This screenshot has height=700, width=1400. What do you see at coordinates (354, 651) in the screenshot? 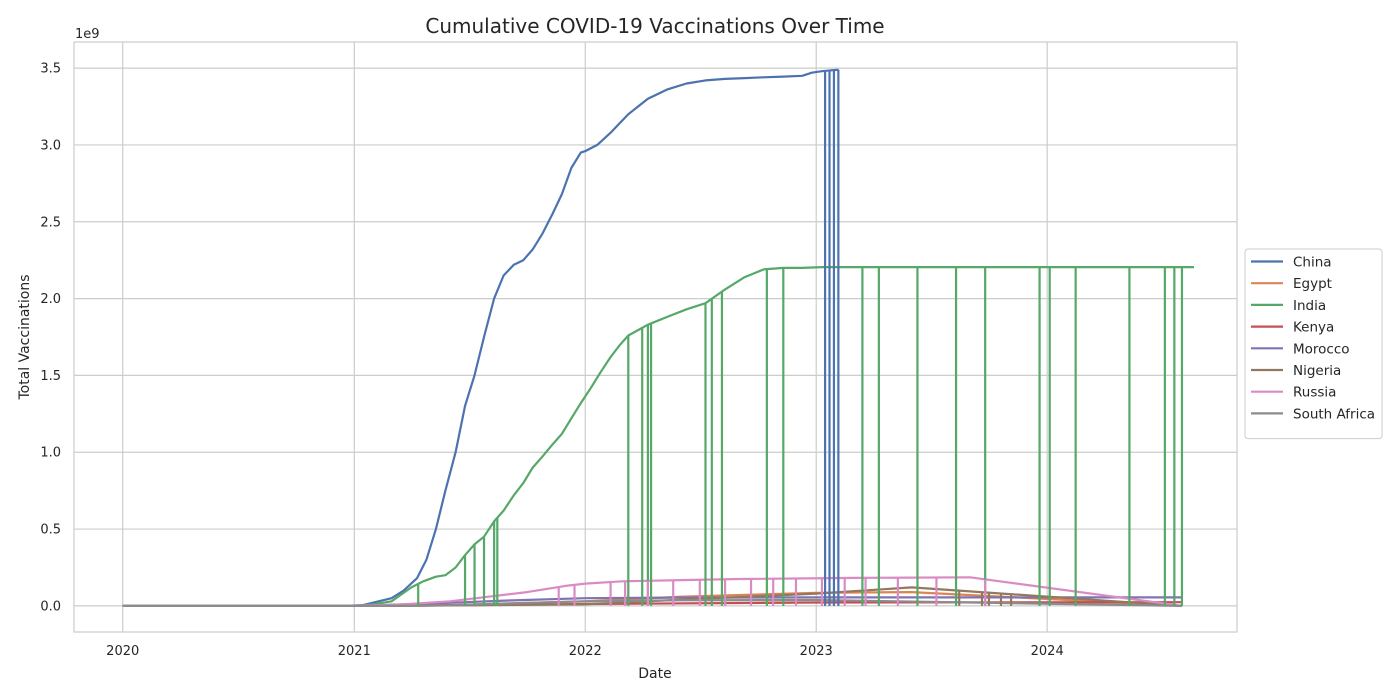
I see `x-tick-label: 2021` at bounding box center [354, 651].